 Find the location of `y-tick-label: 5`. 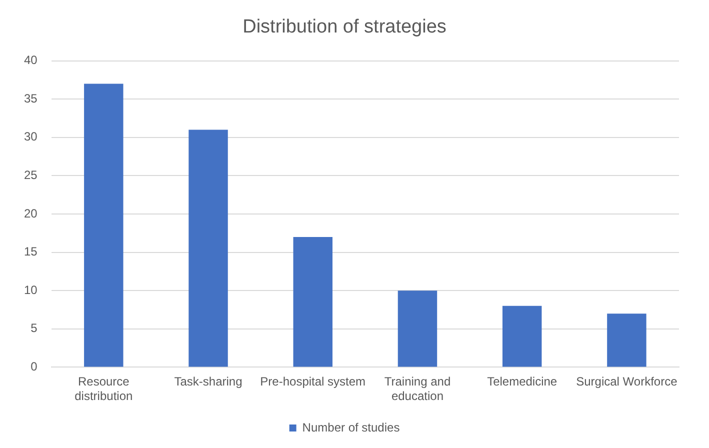

y-tick-label: 5 is located at coordinates (34, 328).